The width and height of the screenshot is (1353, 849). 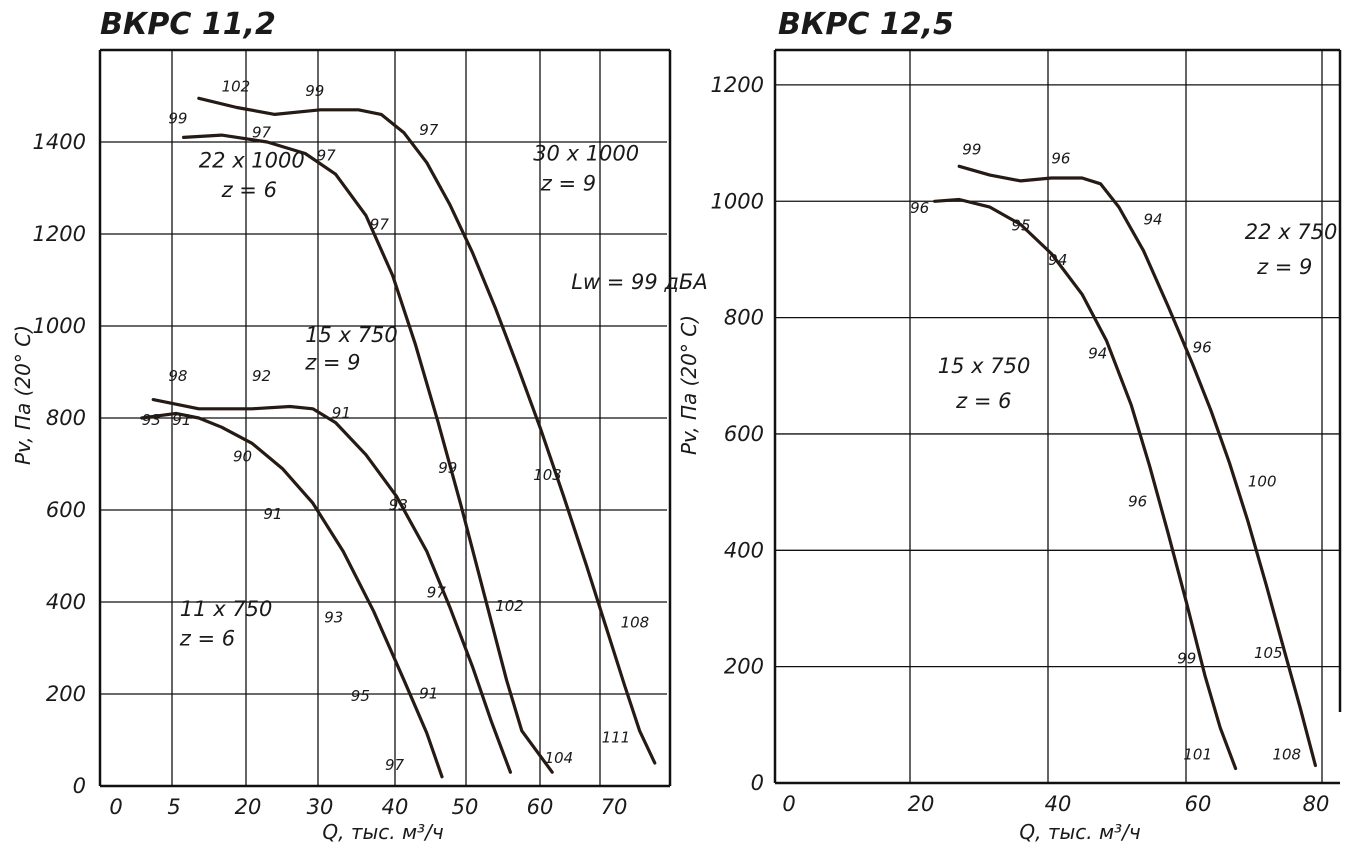 I want to click on series-label: 30 x 1000, so click(x=586, y=153).